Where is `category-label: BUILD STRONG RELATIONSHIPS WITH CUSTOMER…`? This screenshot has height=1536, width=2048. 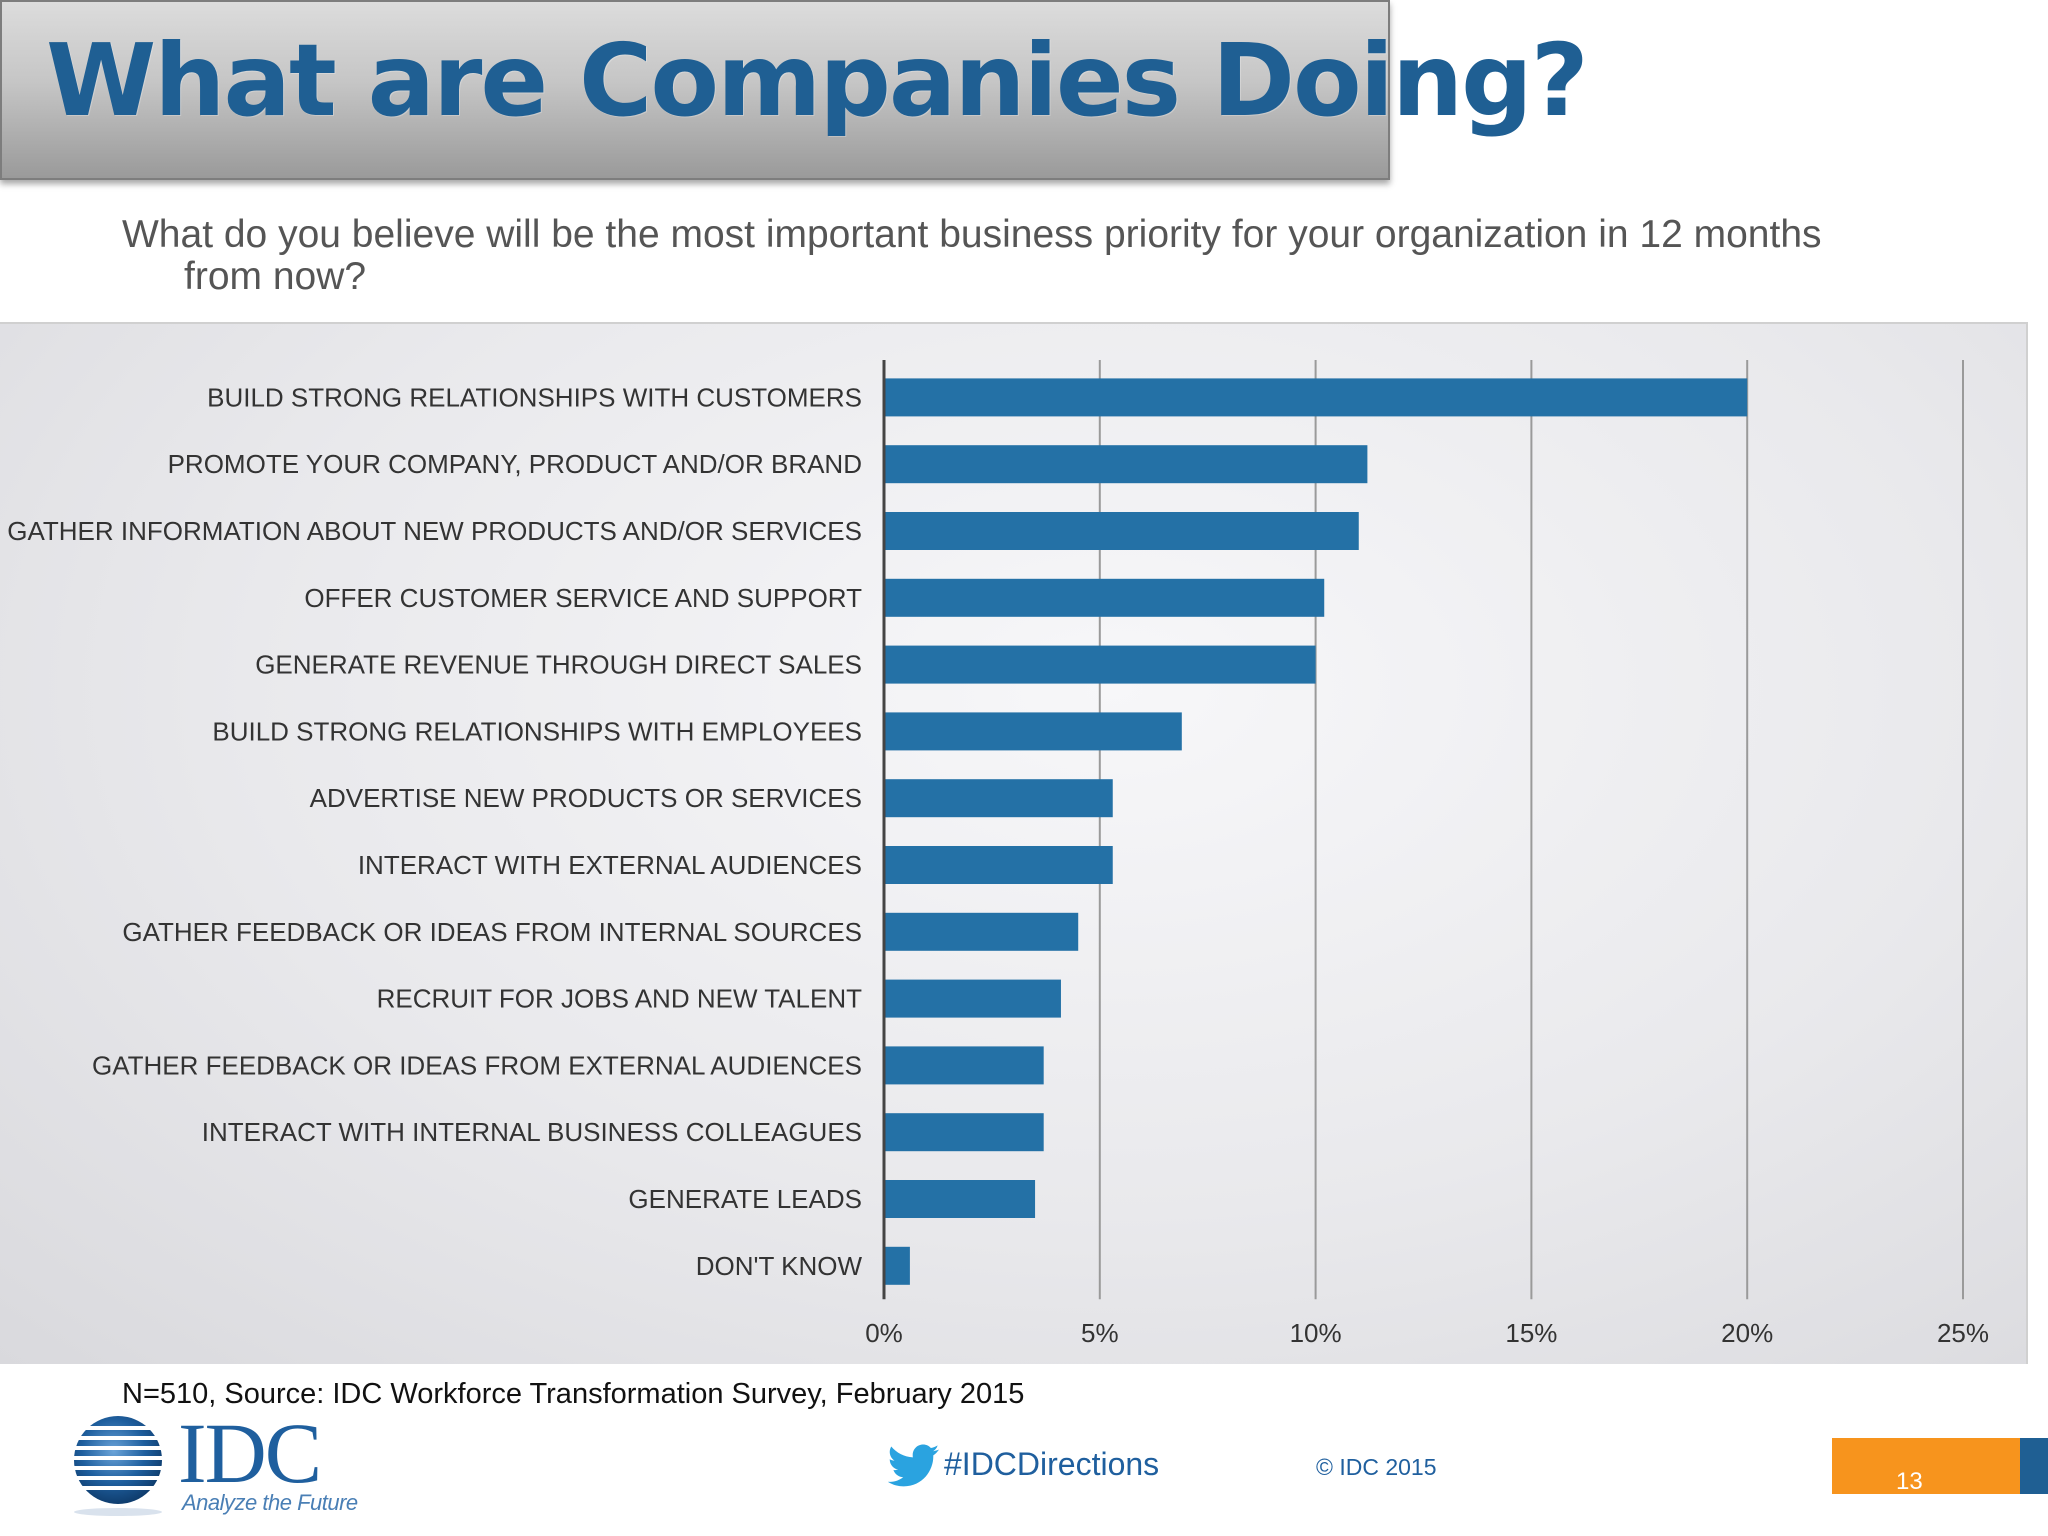 category-label: BUILD STRONG RELATIONSHIPS WITH CUSTOMER… is located at coordinates (534, 397).